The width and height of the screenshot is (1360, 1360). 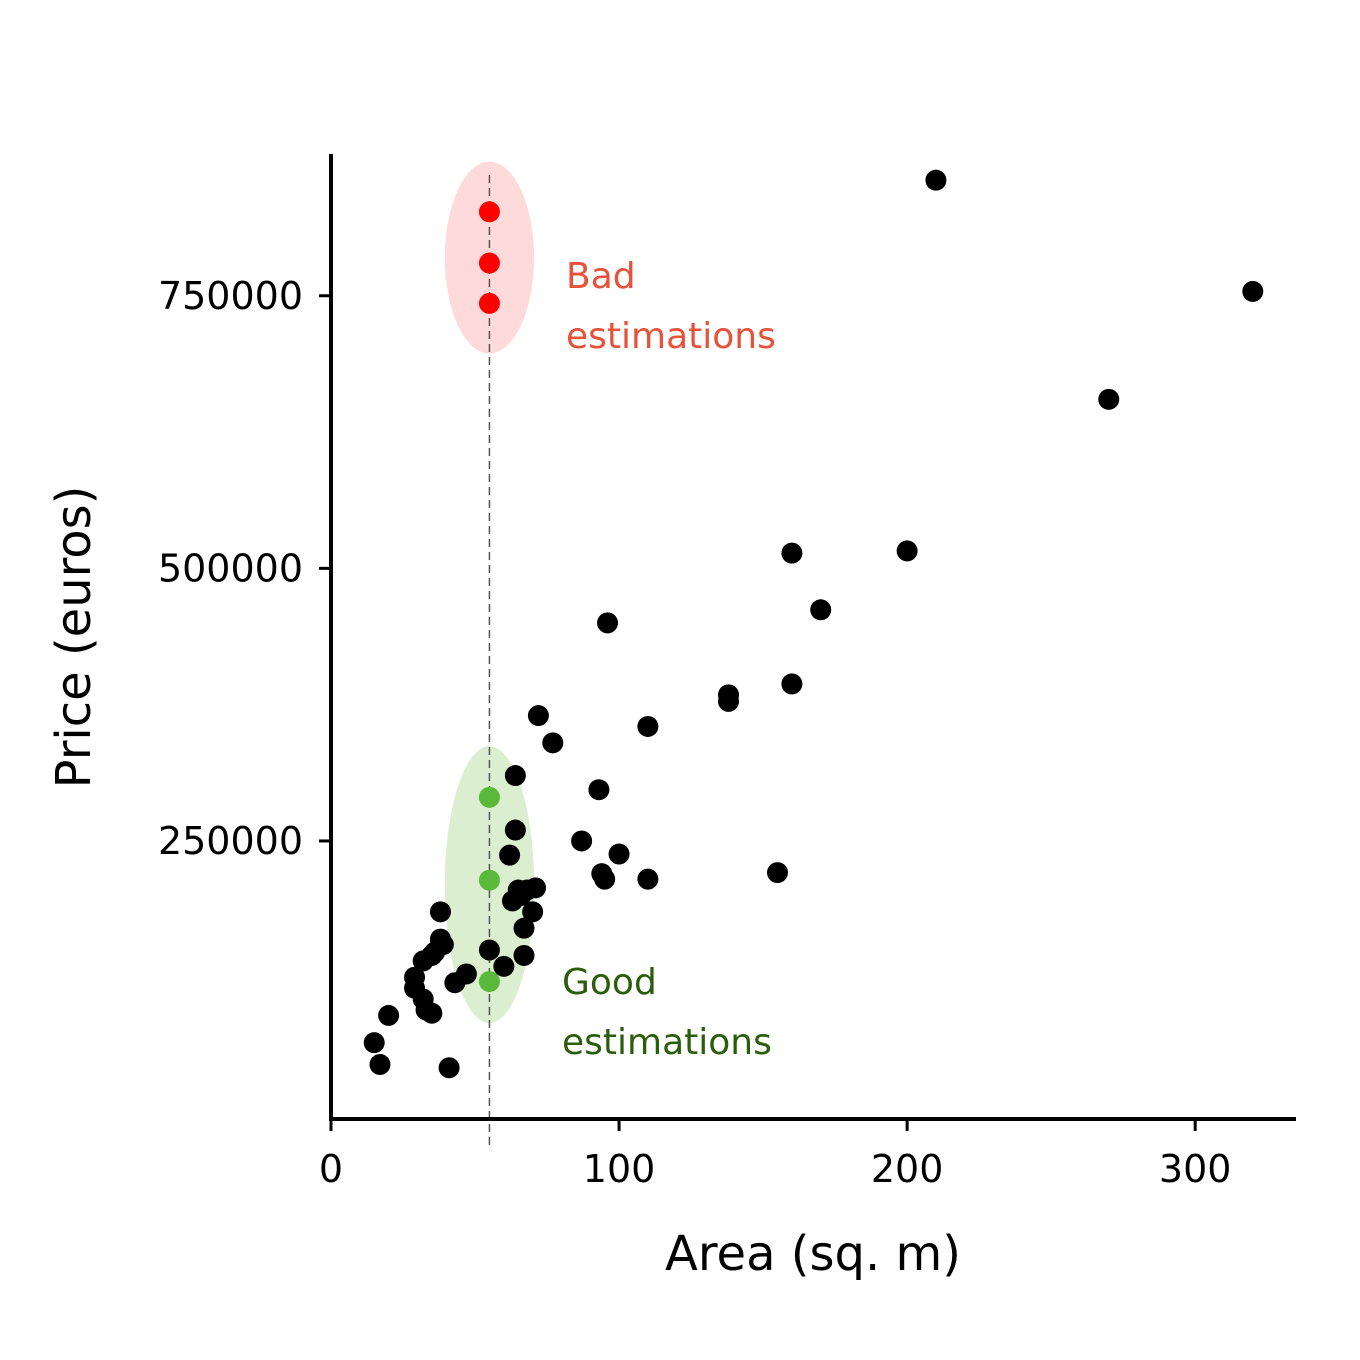 What do you see at coordinates (669, 659) in the screenshot?
I see `annotations: Bad estimations Good estimations` at bounding box center [669, 659].